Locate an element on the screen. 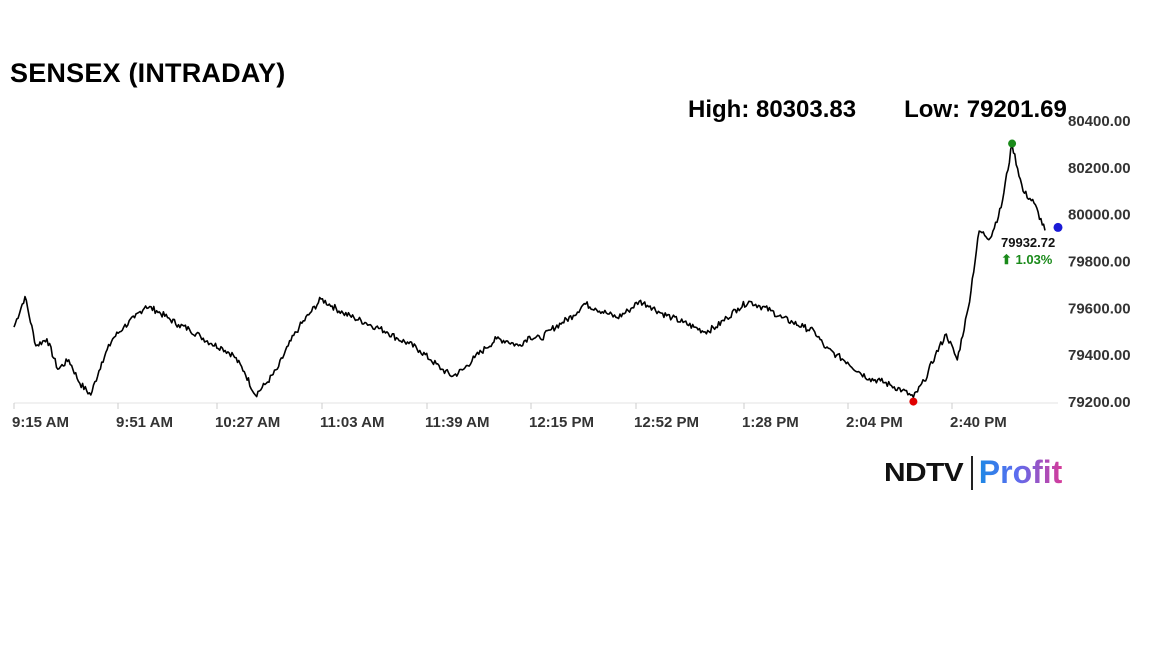 Image resolution: width=1152 pixels, height=648 pixels. x-tick-label: 11:03 AM is located at coordinates (352, 422).